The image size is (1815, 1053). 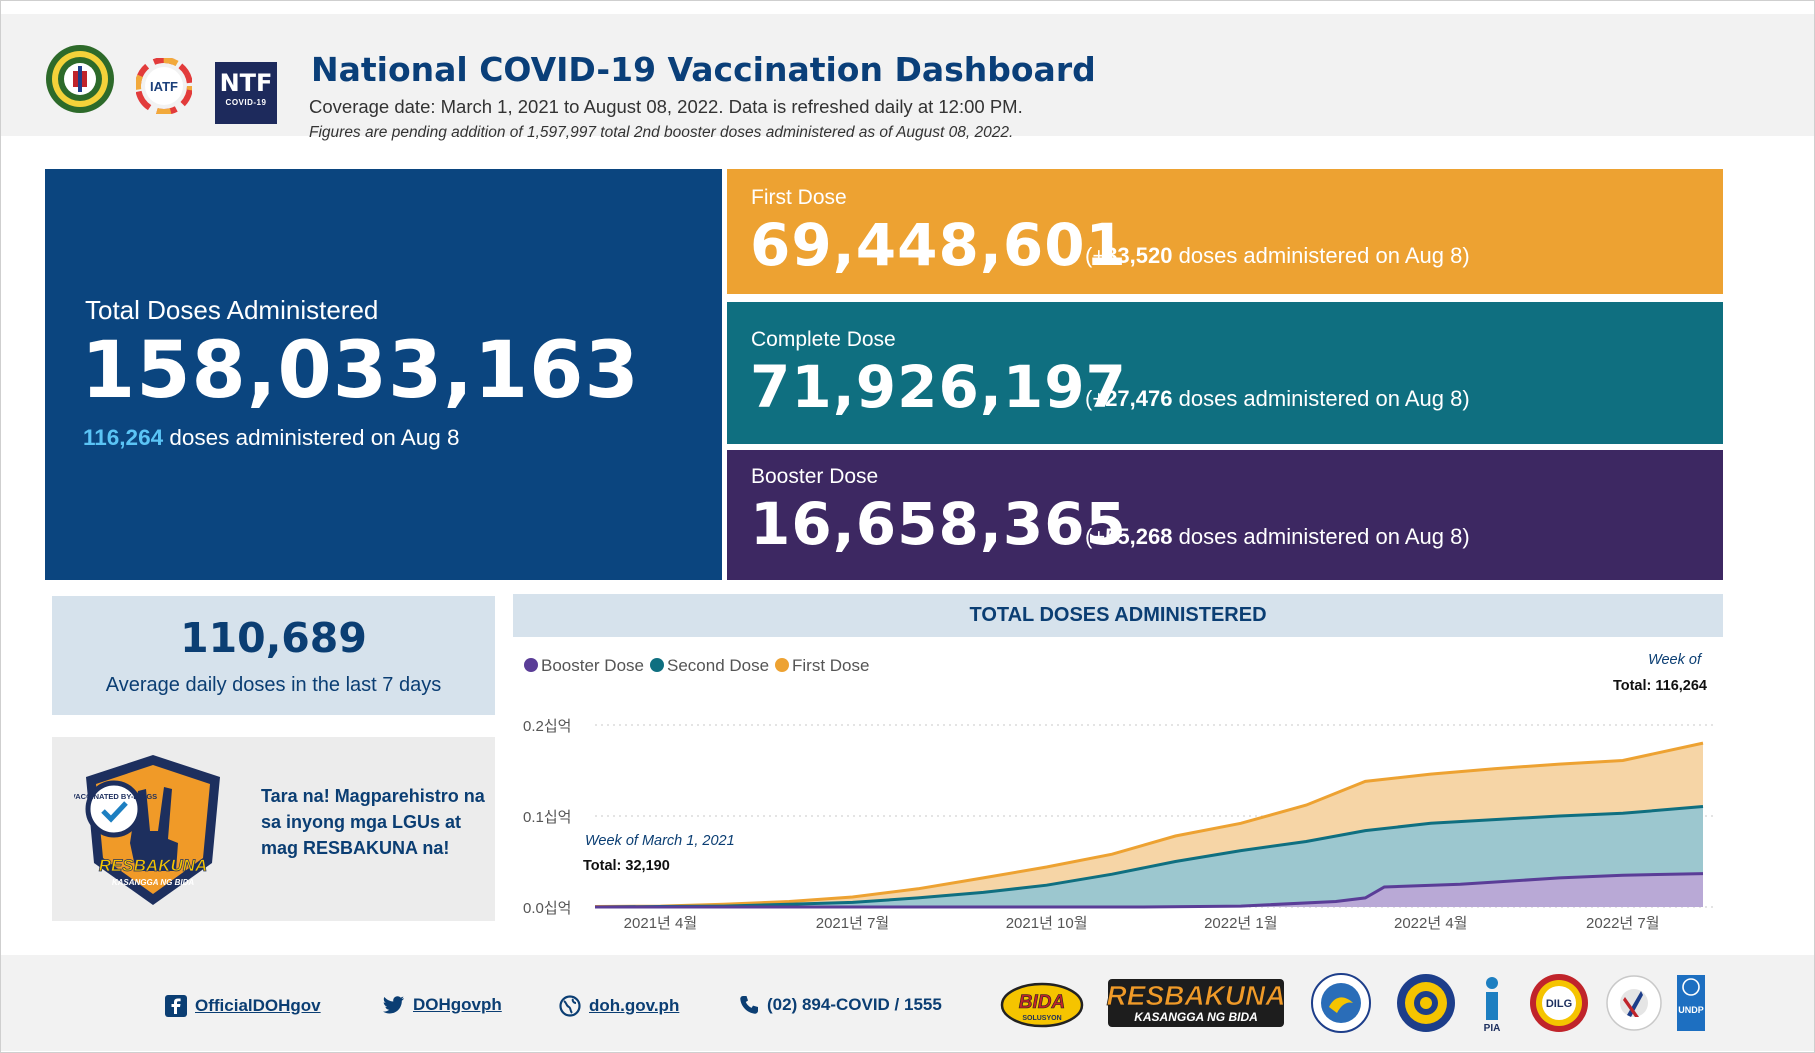 I want to click on ntf-logo-text: NTF, so click(x=246, y=83).